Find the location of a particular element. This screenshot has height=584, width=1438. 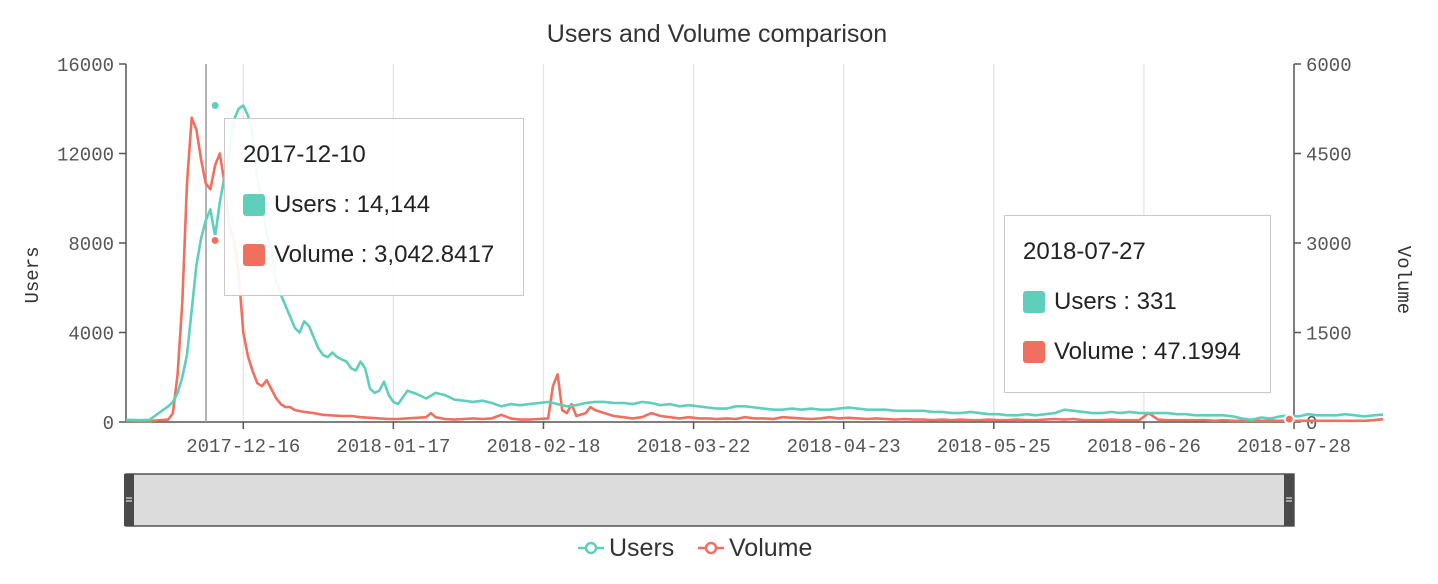

zoom-handle-right is located at coordinates (1289, 500).